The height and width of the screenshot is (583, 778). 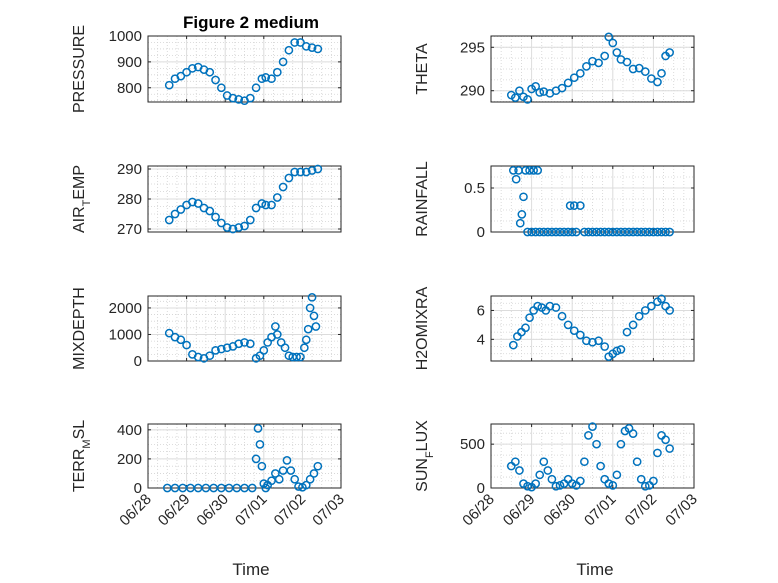 What do you see at coordinates (129, 62) in the screenshot?
I see `y-tick-label: 900` at bounding box center [129, 62].